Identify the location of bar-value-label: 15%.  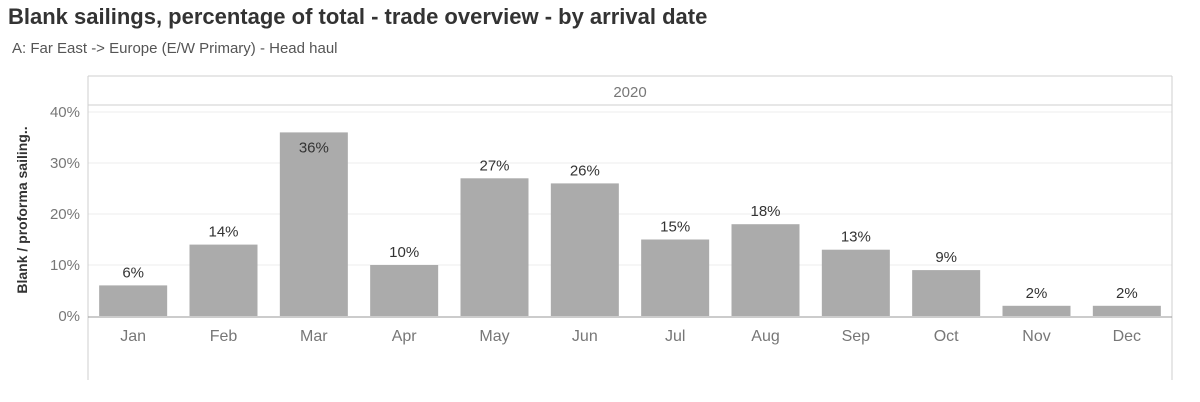
(675, 227).